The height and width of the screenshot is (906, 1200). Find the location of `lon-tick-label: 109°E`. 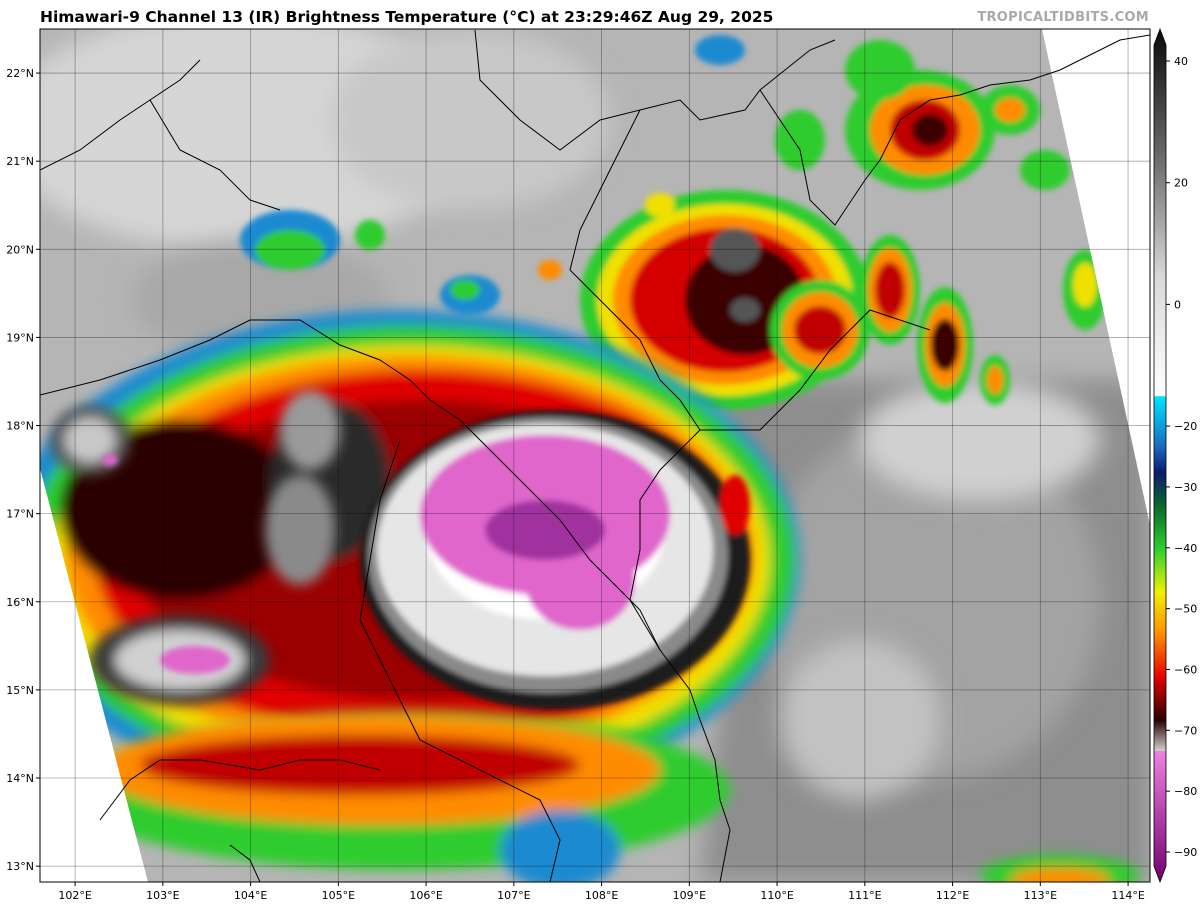

lon-tick-label: 109°E is located at coordinates (689, 895).